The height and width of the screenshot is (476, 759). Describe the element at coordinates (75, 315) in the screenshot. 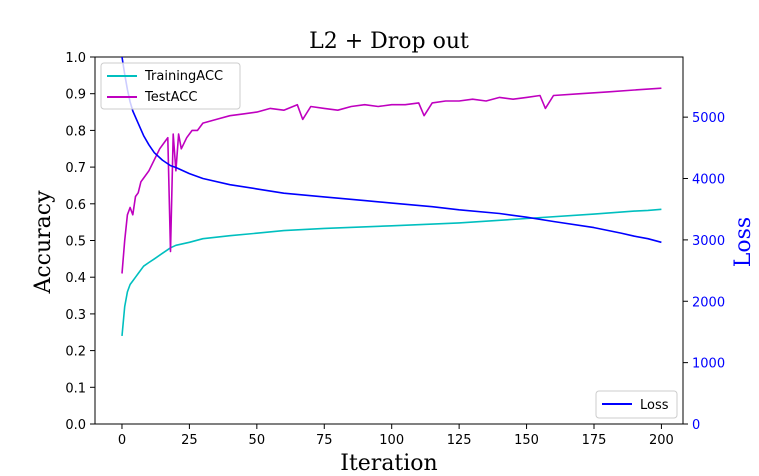

I see `y-tick-label-0.3: 0.3` at that location.